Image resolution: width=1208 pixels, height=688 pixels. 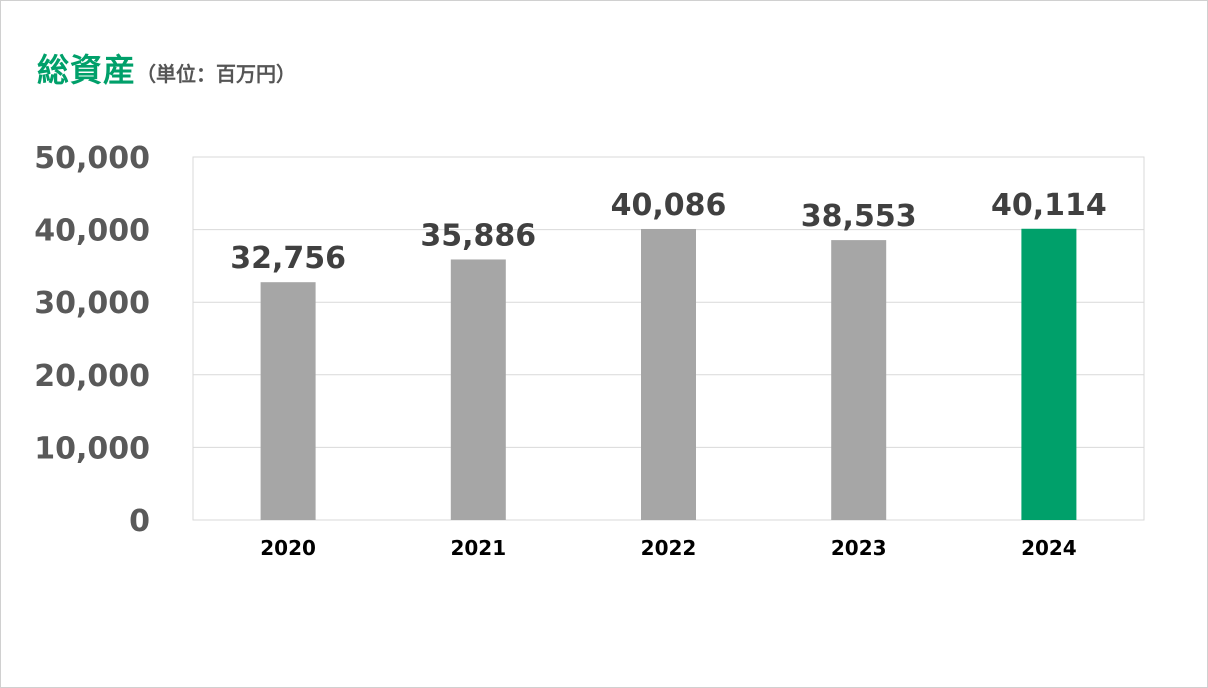 What do you see at coordinates (1049, 374) in the screenshot?
I see `bar-2024` at bounding box center [1049, 374].